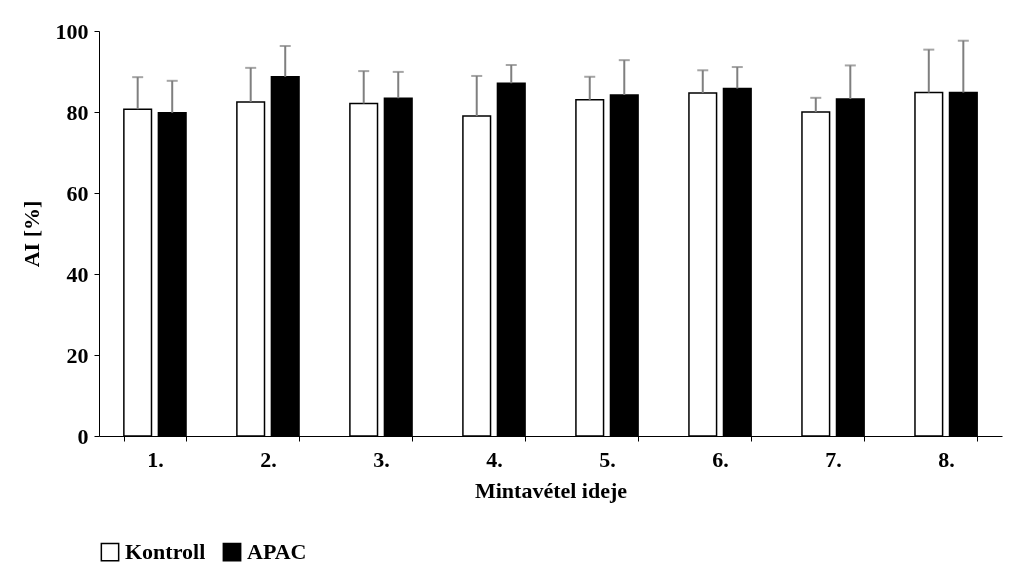 This screenshot has width=1024, height=580. Describe the element at coordinates (165, 552) in the screenshot. I see `legend-label: Kontroll` at that location.